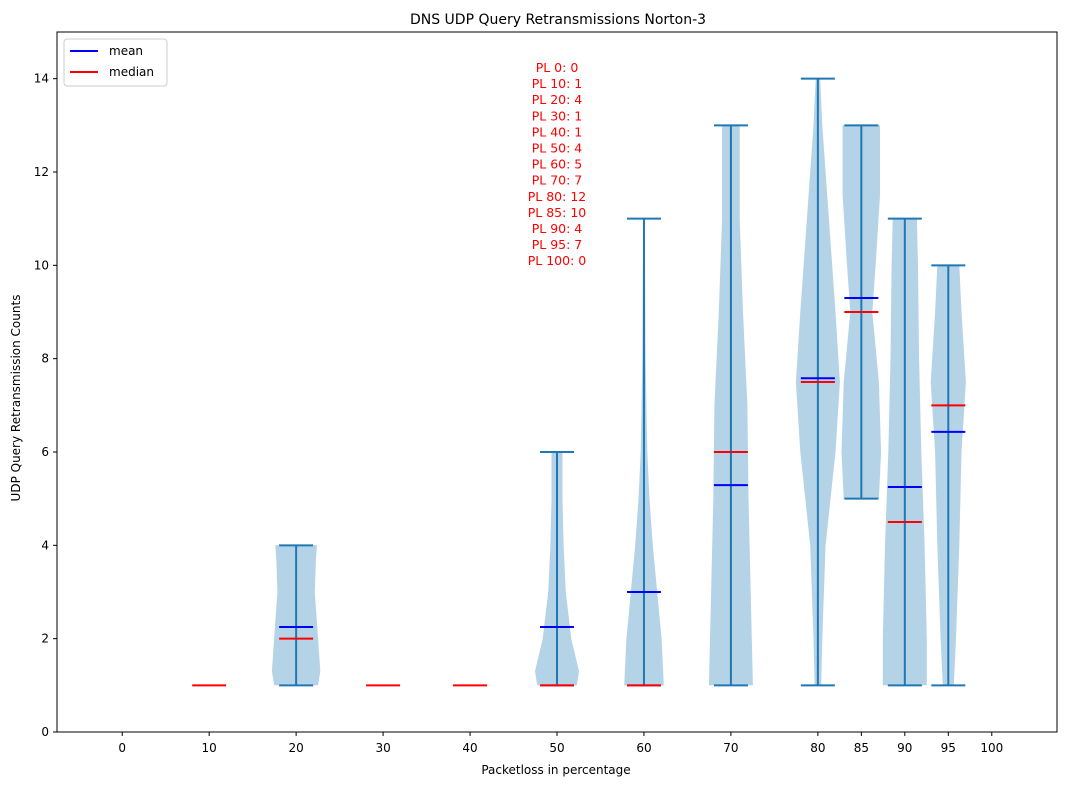 Image resolution: width=1066 pixels, height=789 pixels. Describe the element at coordinates (557, 131) in the screenshot. I see `annotation-line: PL 40: 1` at that location.